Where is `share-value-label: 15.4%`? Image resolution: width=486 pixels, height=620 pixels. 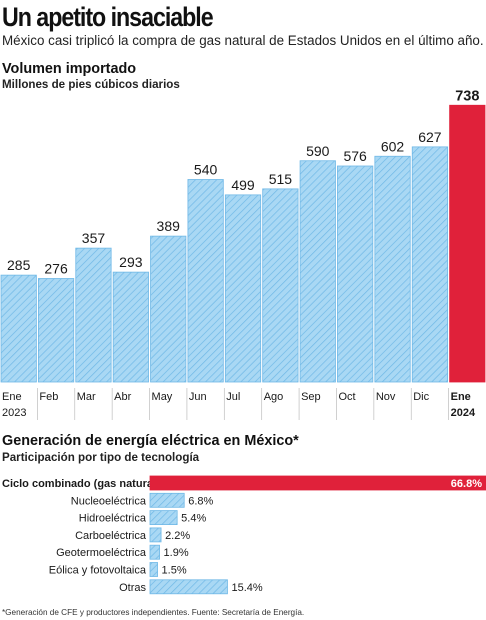
share-value-label: 15.4% is located at coordinates (246, 588).